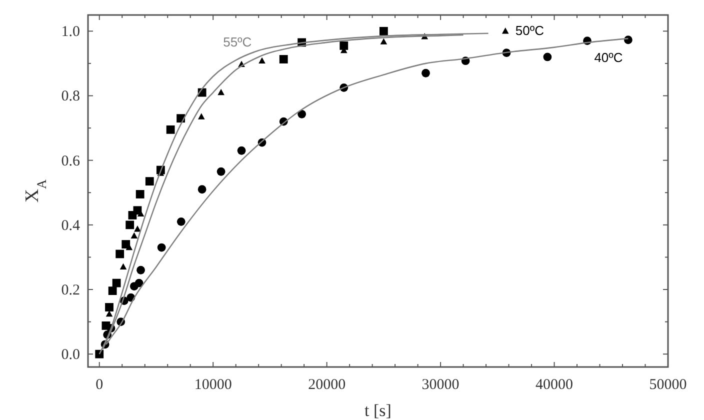 The image size is (704, 420). What do you see at coordinates (70, 32) in the screenshot?
I see `y-tick-label: 1.0` at bounding box center [70, 32].